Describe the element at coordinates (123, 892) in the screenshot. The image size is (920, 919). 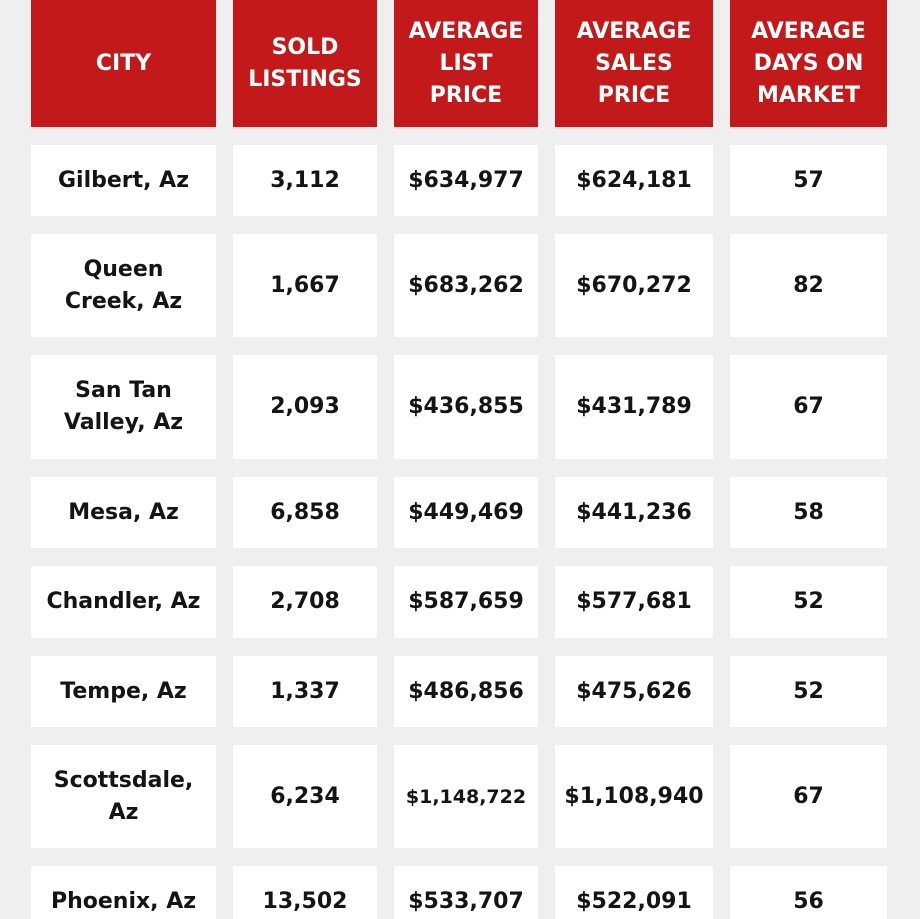
I see `cell-city: Phoenix, Az` at that location.